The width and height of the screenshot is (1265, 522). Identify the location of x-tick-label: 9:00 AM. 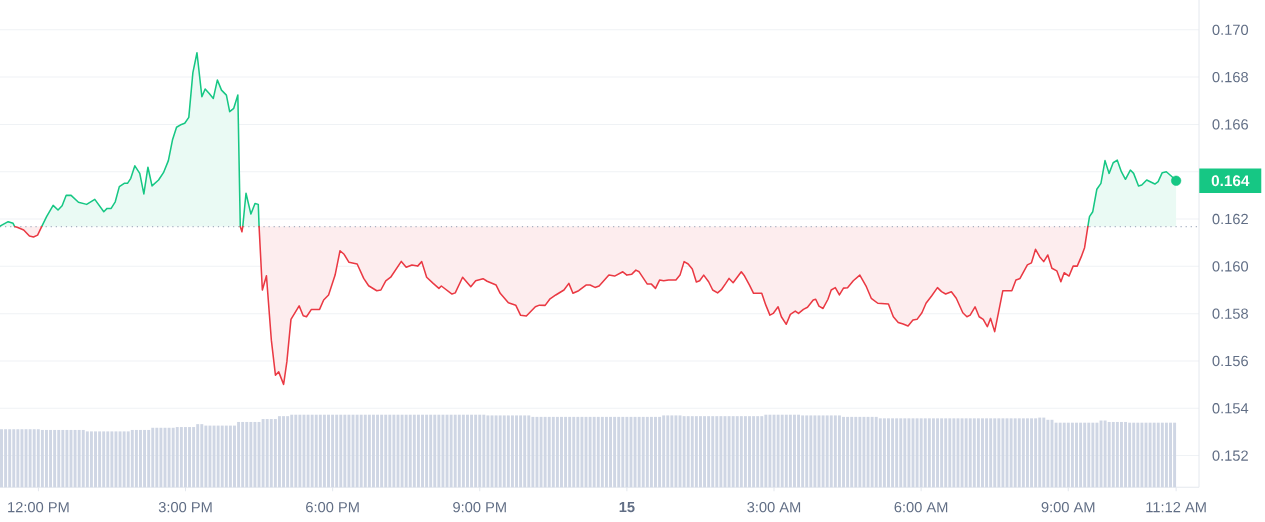
(1068, 507).